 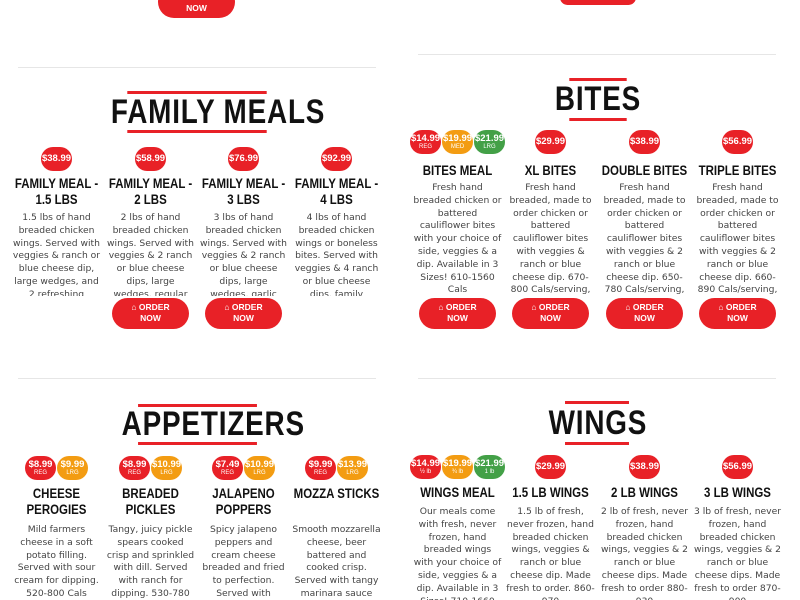 I want to click on title-line: MOZZA STICKS, so click(x=336, y=493).